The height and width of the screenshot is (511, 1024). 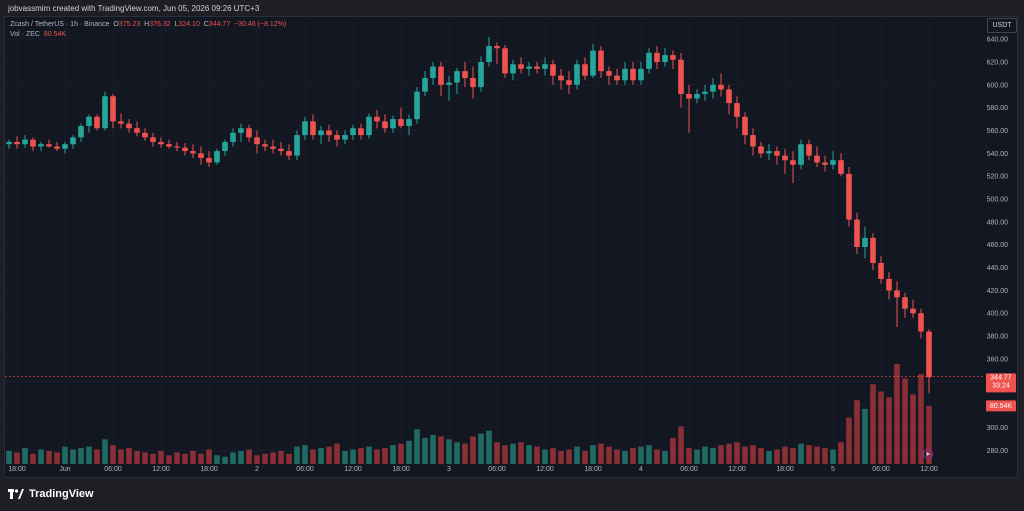 What do you see at coordinates (51, 494) in the screenshot?
I see `tradingview-logo: TradingView` at bounding box center [51, 494].